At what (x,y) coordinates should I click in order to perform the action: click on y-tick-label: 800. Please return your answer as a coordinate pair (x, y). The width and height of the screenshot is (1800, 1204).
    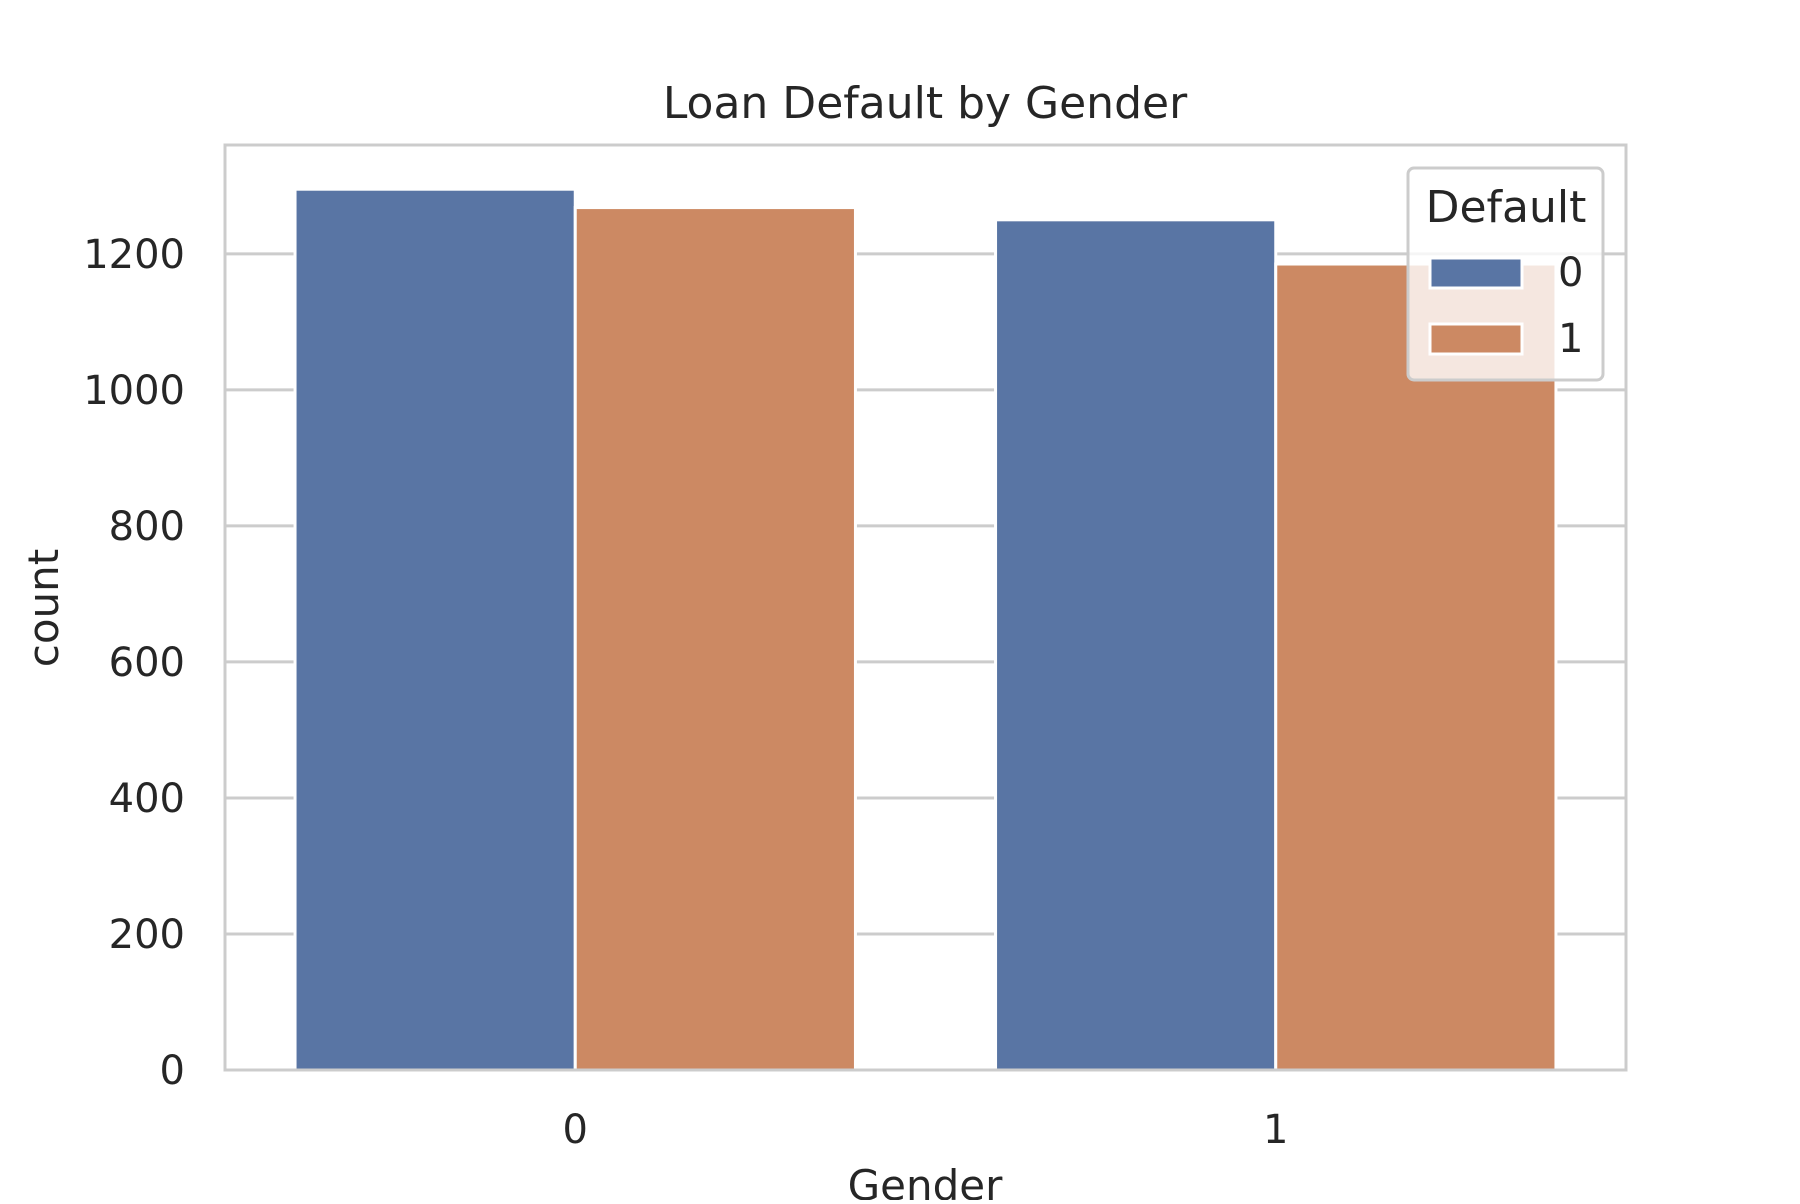
    Looking at the image, I should click on (147, 527).